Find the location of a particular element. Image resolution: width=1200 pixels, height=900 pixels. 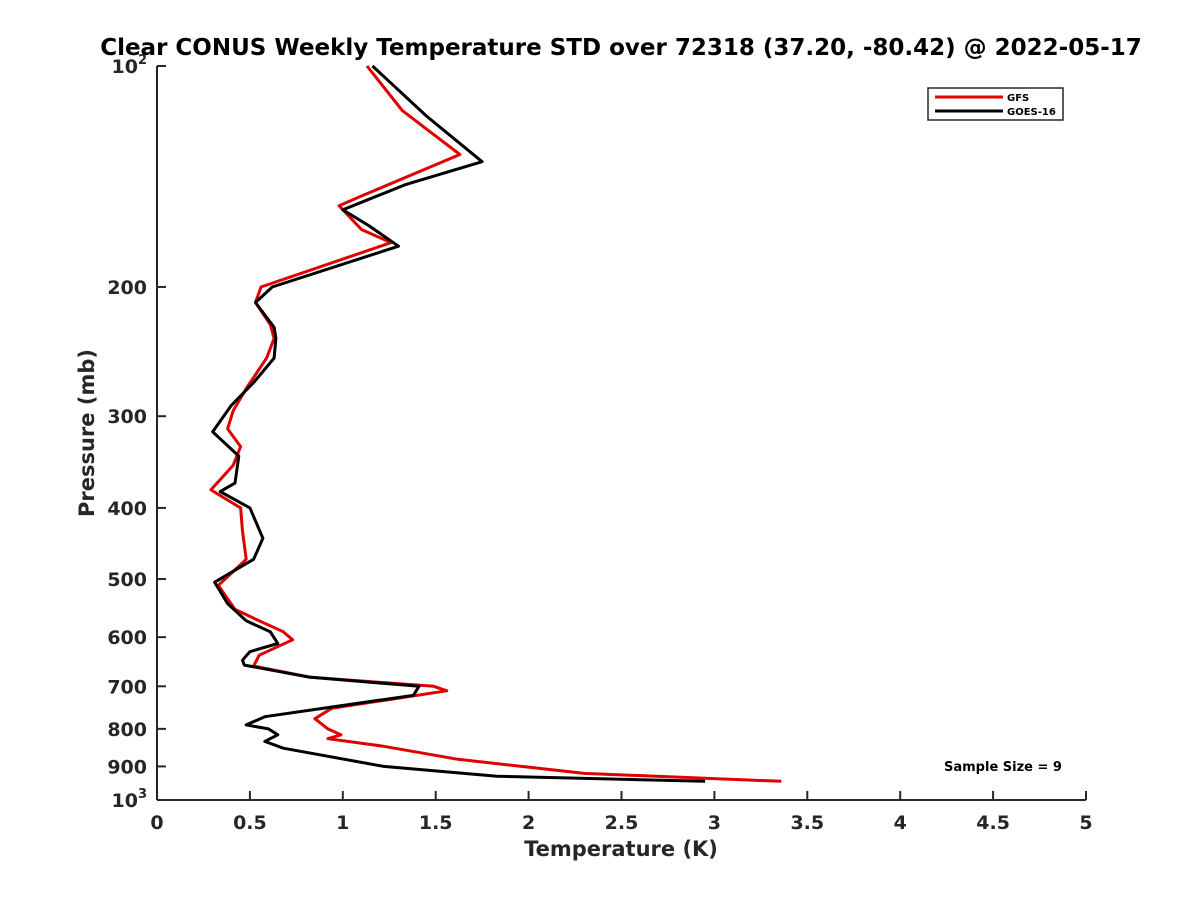

x-tick-label: 5 is located at coordinates (1085, 823).